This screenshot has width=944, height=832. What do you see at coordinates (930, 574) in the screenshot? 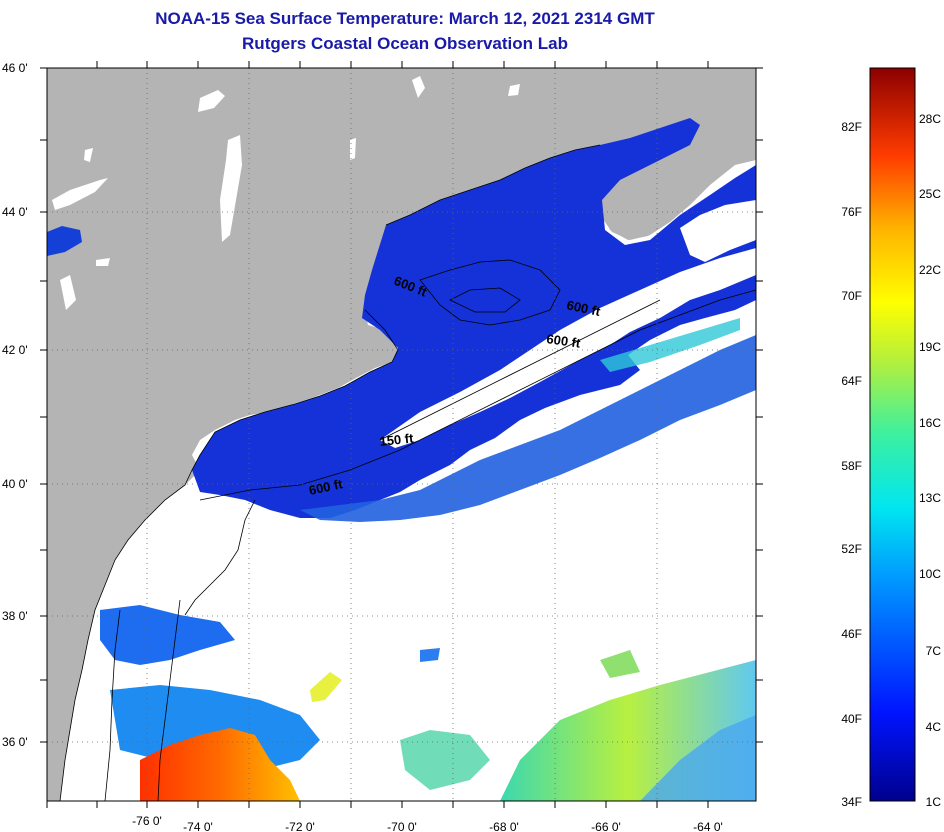
I see `colorbar-c-label: 10C` at bounding box center [930, 574].